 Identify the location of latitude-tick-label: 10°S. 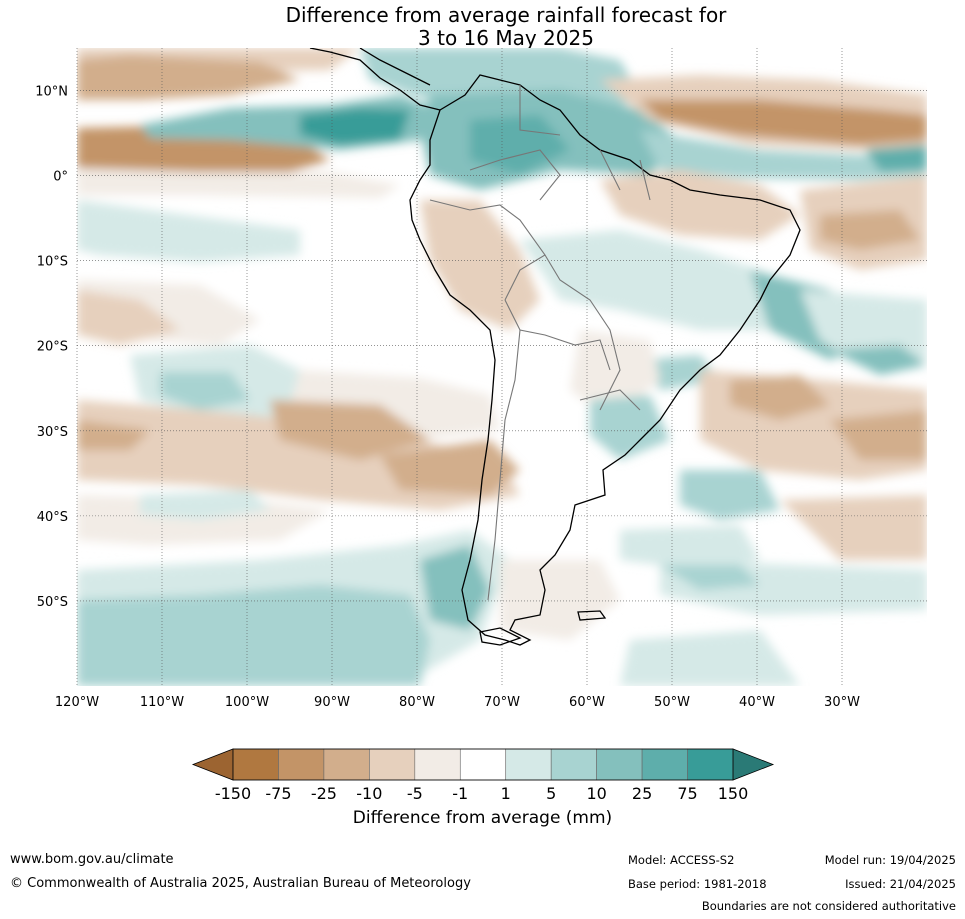
(52, 262).